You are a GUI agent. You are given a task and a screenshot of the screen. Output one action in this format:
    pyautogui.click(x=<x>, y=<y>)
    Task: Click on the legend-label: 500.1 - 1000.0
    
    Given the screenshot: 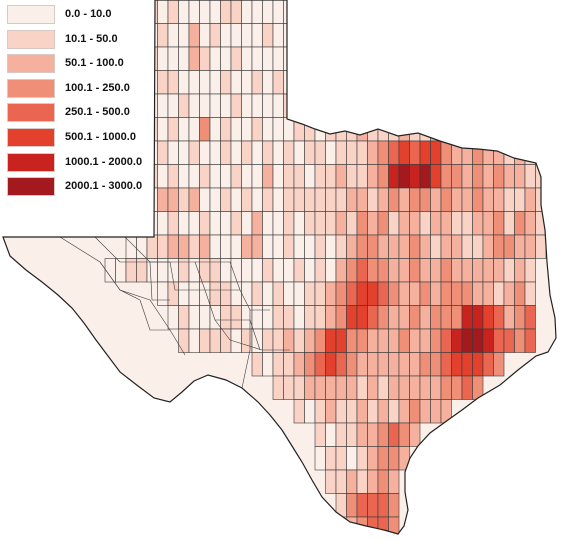 What is the action you would take?
    pyautogui.click(x=100, y=136)
    